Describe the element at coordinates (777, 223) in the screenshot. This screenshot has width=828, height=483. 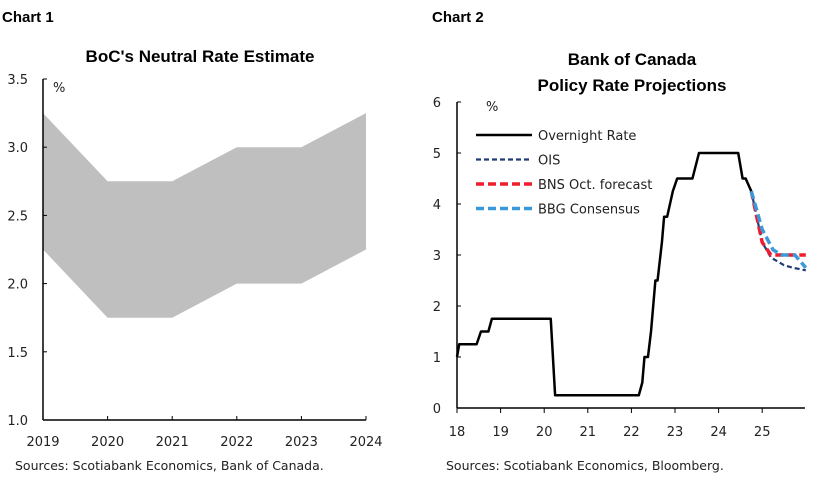
I see `series-line-bns-oct-forecast` at that location.